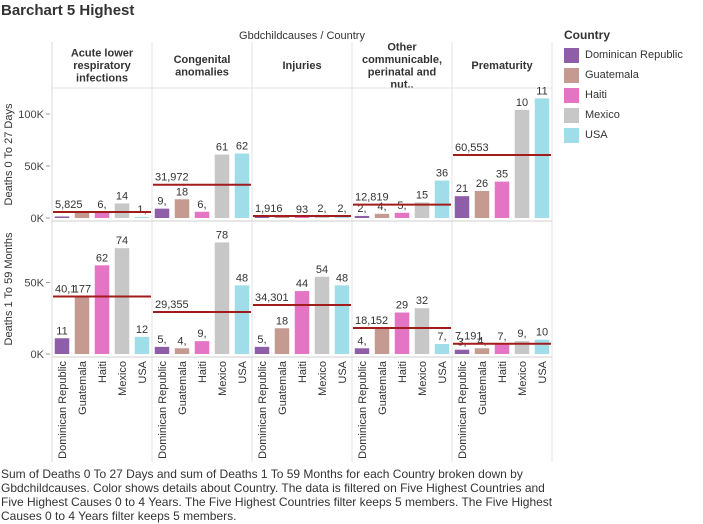 The height and width of the screenshot is (524, 703). What do you see at coordinates (596, 135) in the screenshot?
I see `legend-label: USA` at bounding box center [596, 135].